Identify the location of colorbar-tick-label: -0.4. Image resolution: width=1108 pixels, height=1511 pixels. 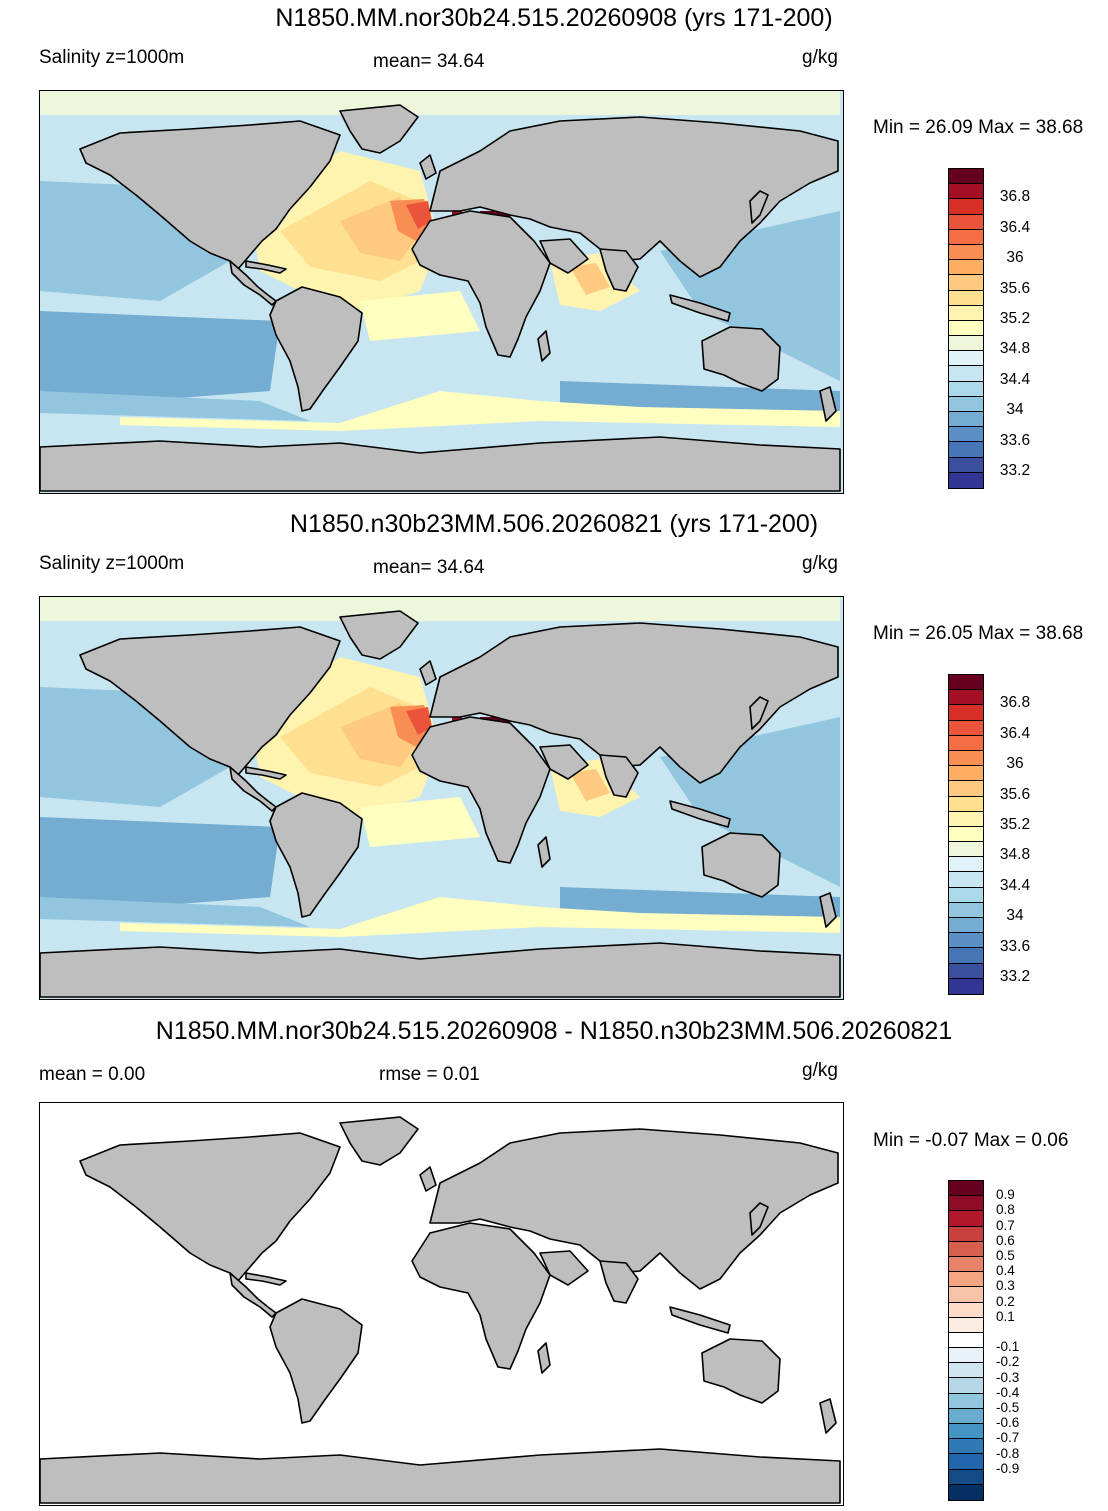
(1008, 1392).